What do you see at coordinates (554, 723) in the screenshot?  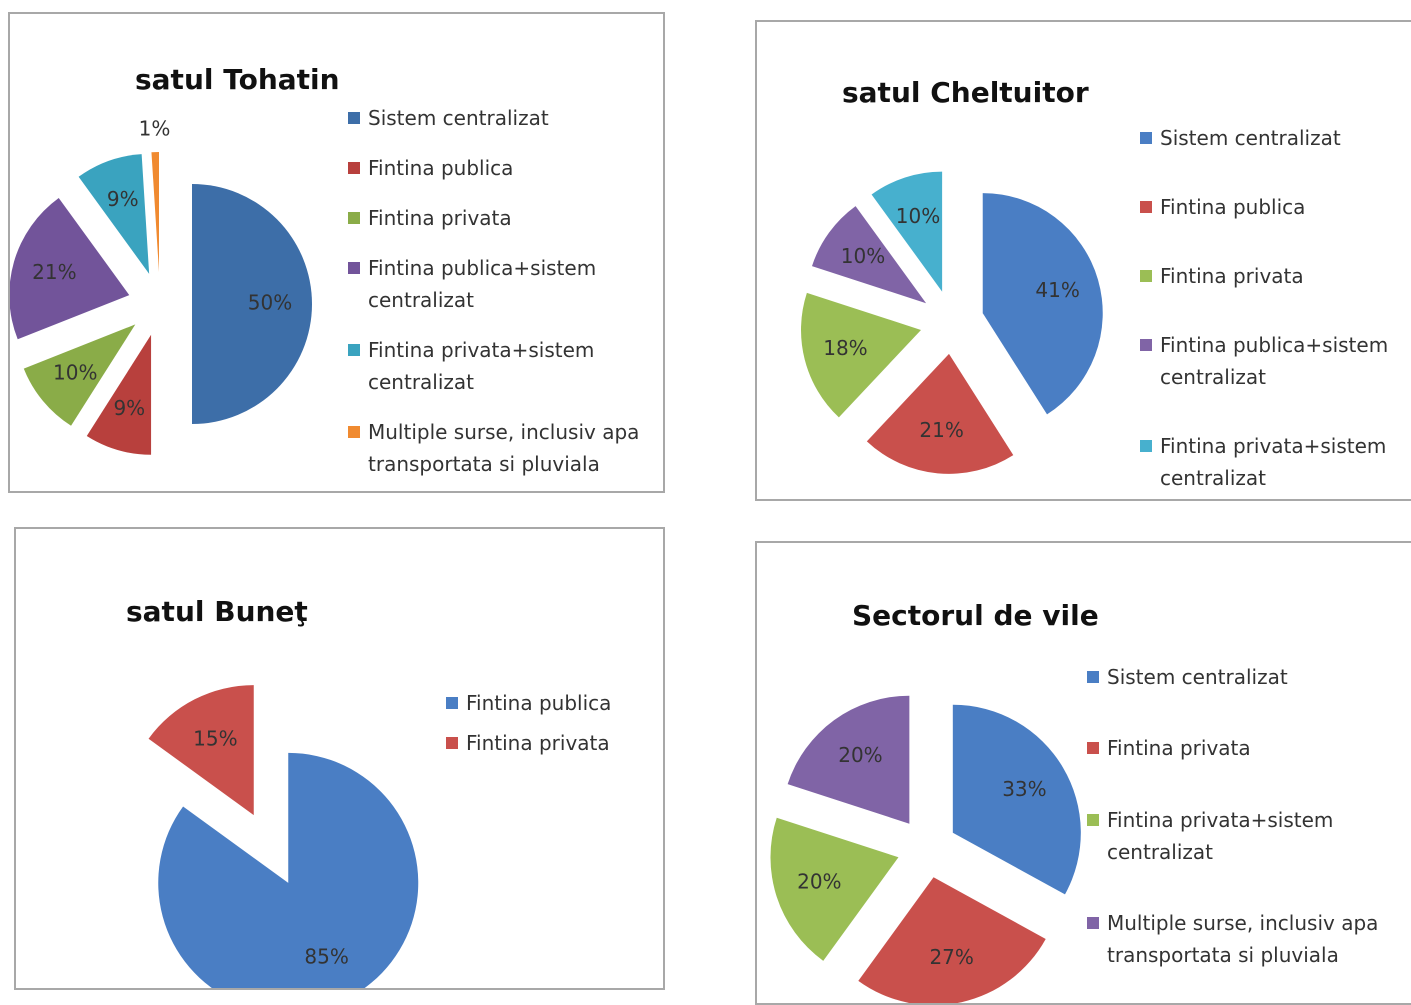 I see `legend: Fintina publica Fintina privata` at bounding box center [554, 723].